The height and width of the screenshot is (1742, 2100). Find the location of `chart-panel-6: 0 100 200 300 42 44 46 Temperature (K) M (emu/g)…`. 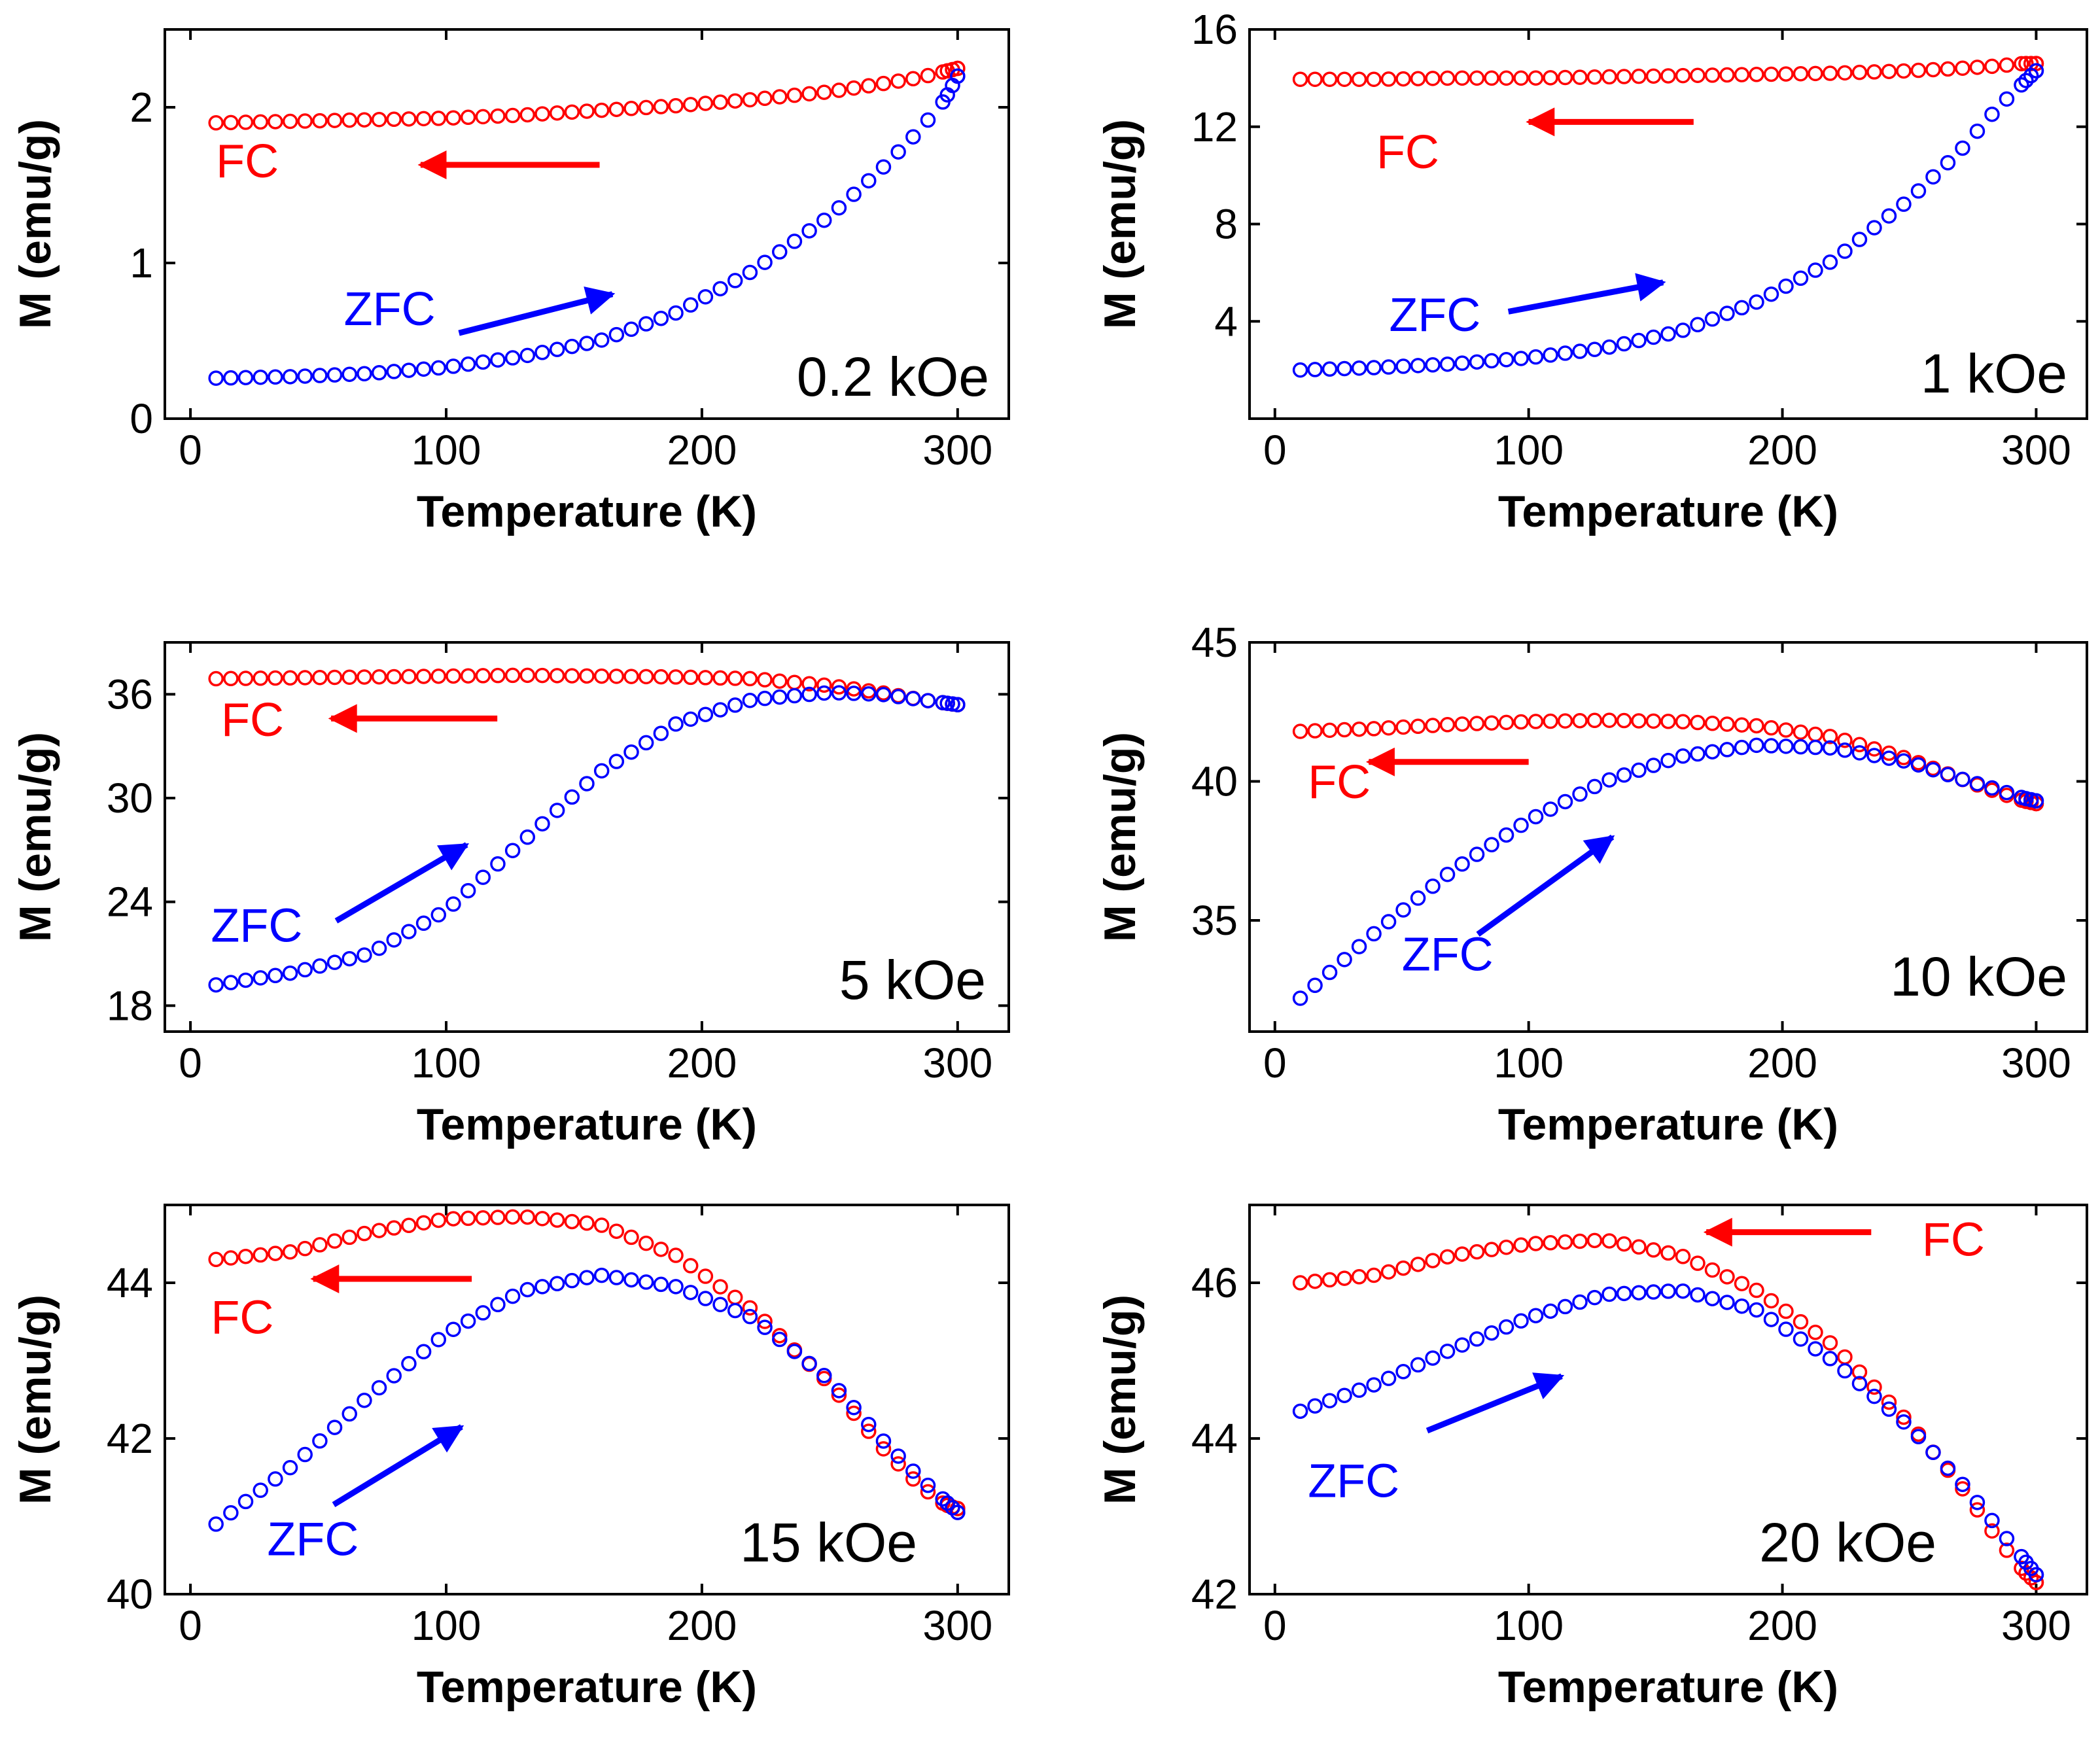

chart-panel-6: 0 100 200 300 42 44 46 Temperature (K) M (emu/g)… is located at coordinates (1591, 1458).